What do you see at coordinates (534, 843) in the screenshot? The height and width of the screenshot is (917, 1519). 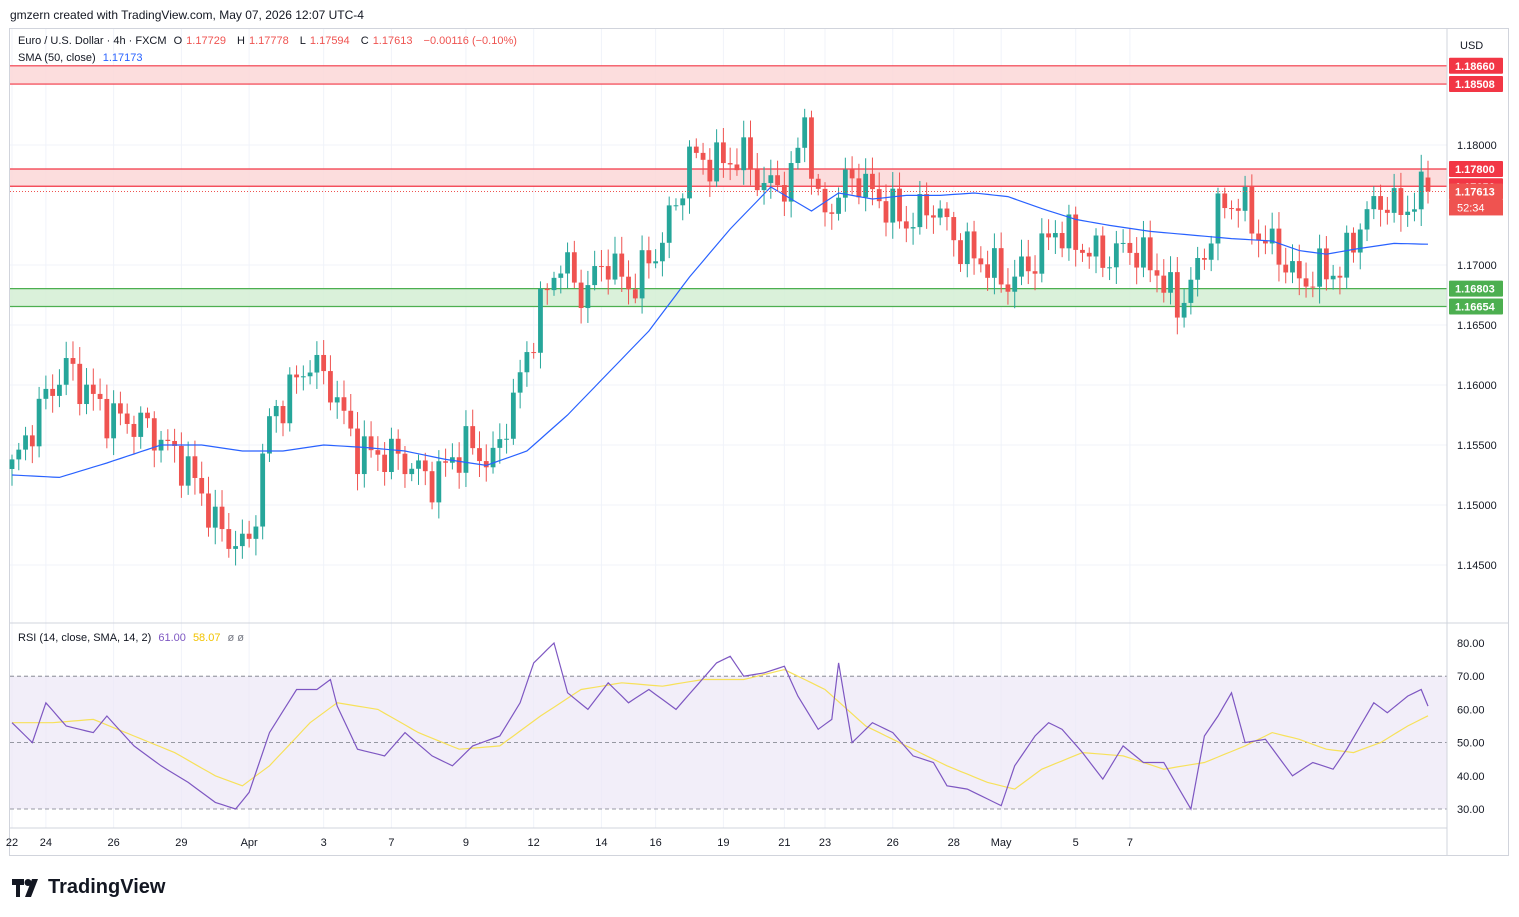 I see `time-tick-label: 12` at bounding box center [534, 843].